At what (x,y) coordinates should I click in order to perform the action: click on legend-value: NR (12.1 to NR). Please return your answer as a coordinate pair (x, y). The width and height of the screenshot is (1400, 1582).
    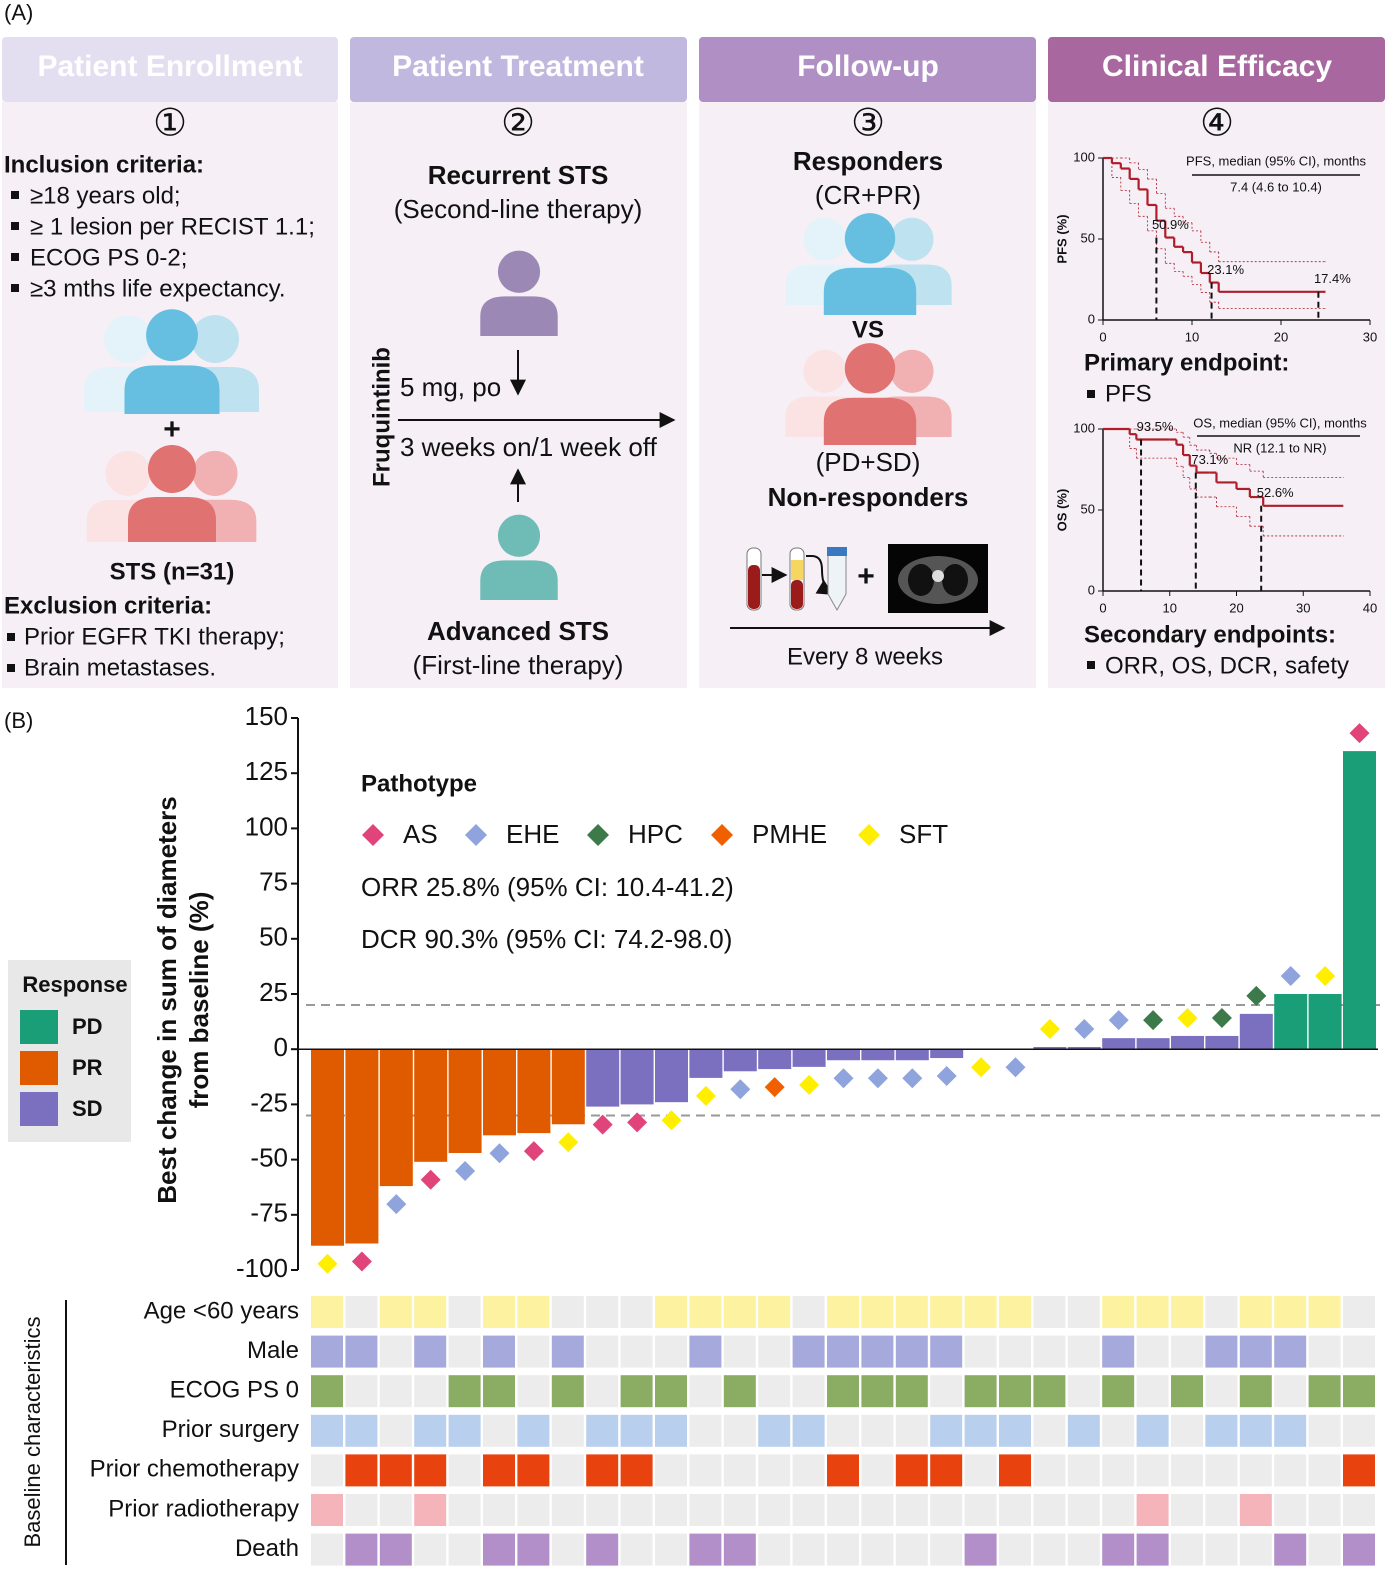
    Looking at the image, I should click on (1279, 447).